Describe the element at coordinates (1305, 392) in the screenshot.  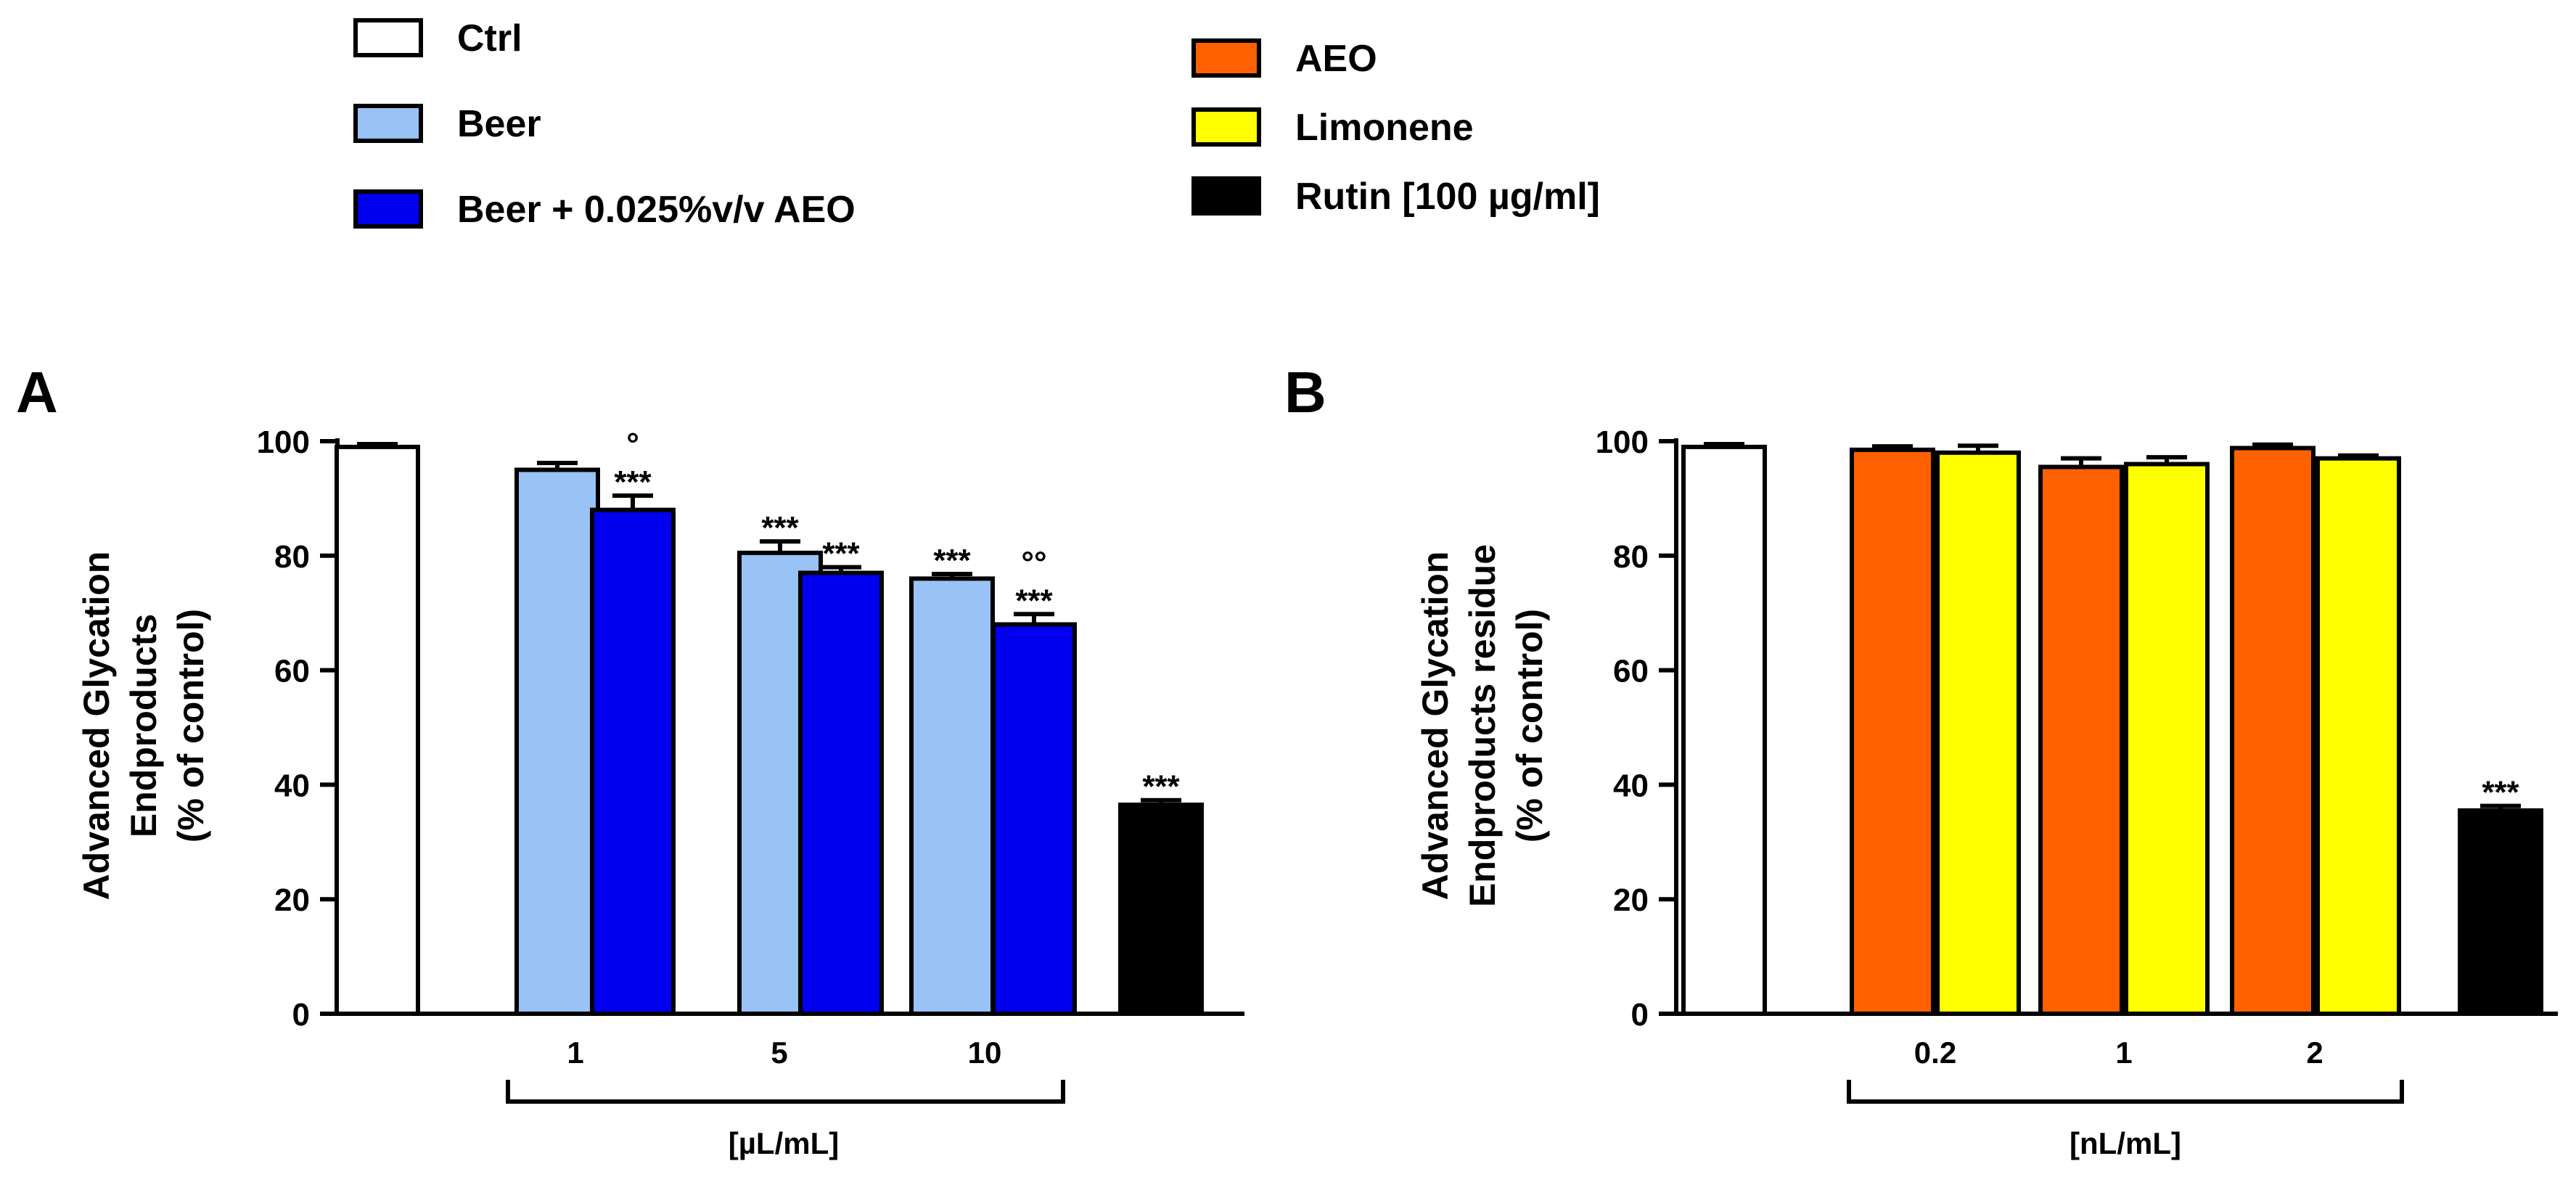
I see `panel-b-letter: B` at that location.